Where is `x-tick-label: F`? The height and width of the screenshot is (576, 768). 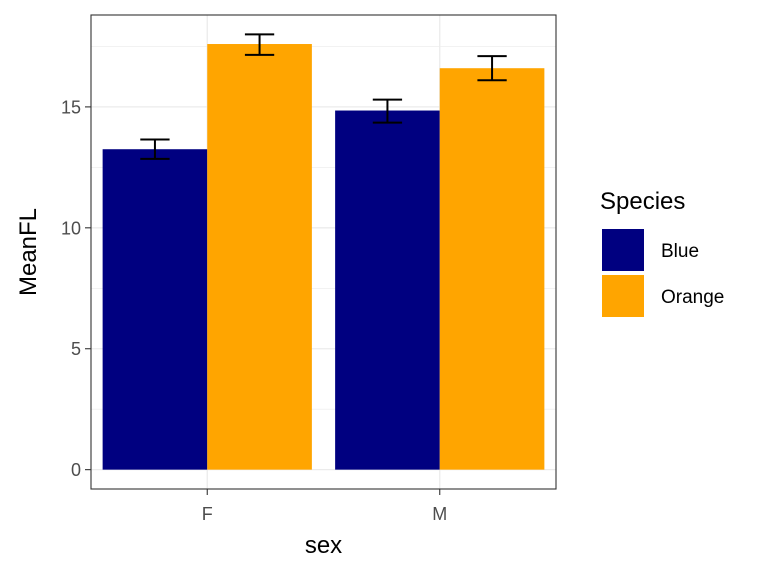 x-tick-label: F is located at coordinates (207, 514).